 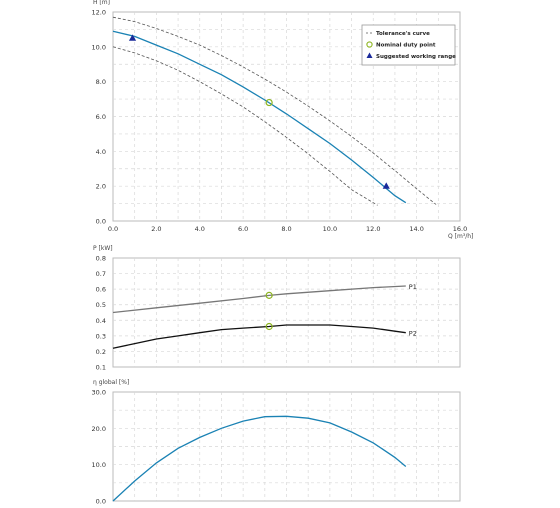 I want to click on y-axis-label: H [m], so click(x=101, y=3).